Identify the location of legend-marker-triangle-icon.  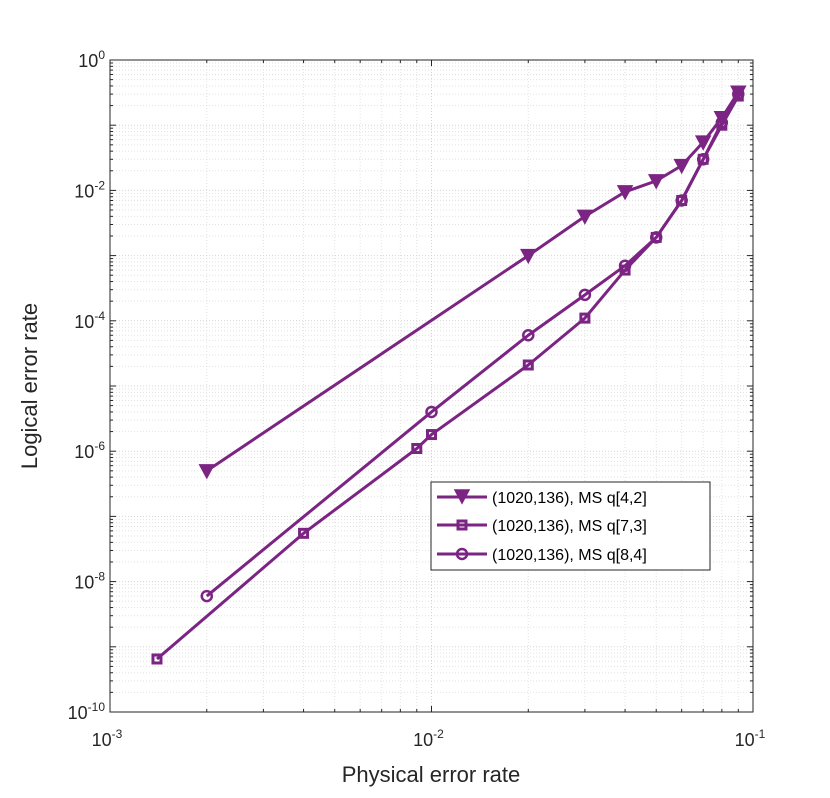
(462, 497).